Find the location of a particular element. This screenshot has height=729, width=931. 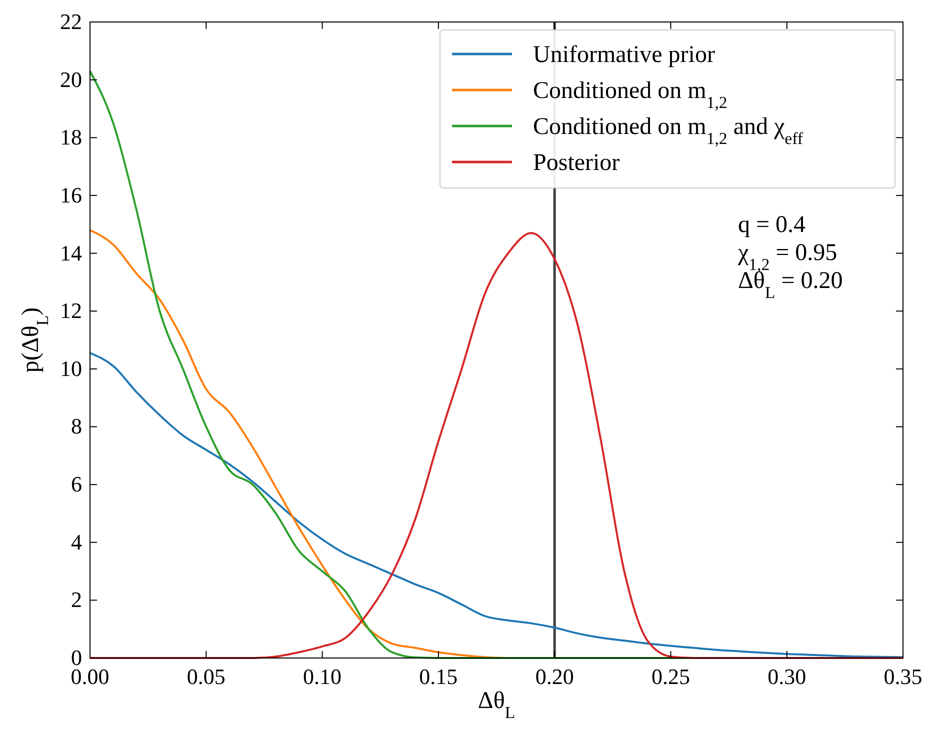

annotation: q = 0.4 is located at coordinates (772, 225).